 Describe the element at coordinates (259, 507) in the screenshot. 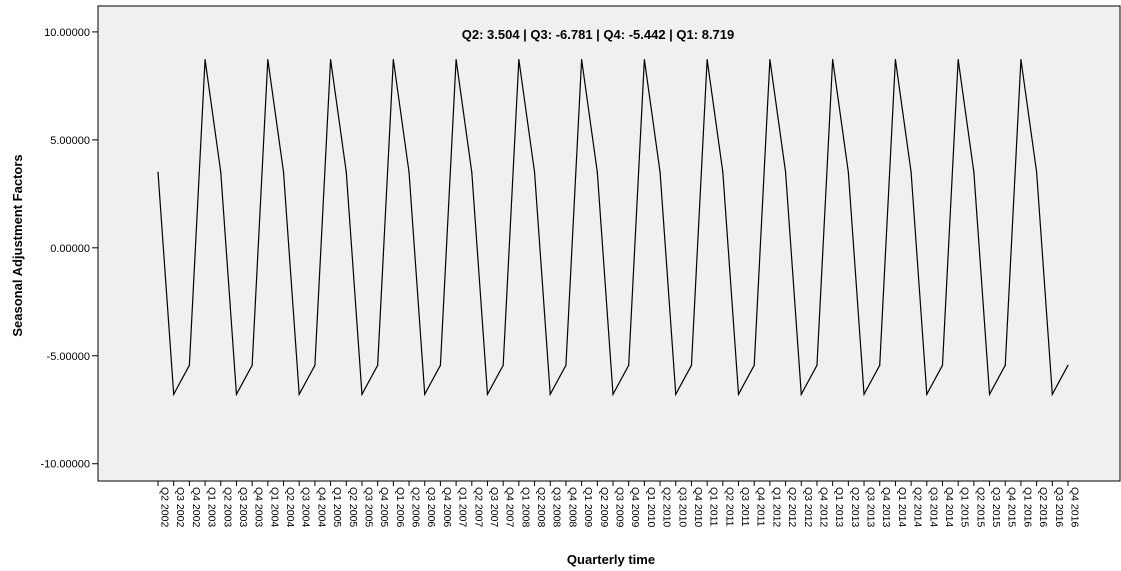

I see `x-tick-label: Q4 2003` at that location.